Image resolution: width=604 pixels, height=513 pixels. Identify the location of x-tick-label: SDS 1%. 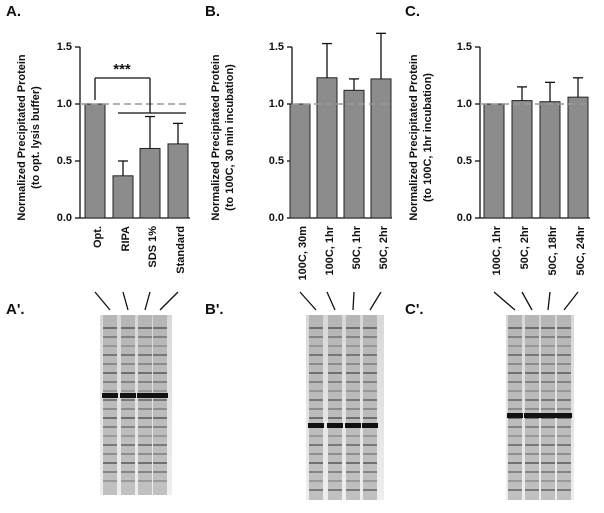
(153, 247).